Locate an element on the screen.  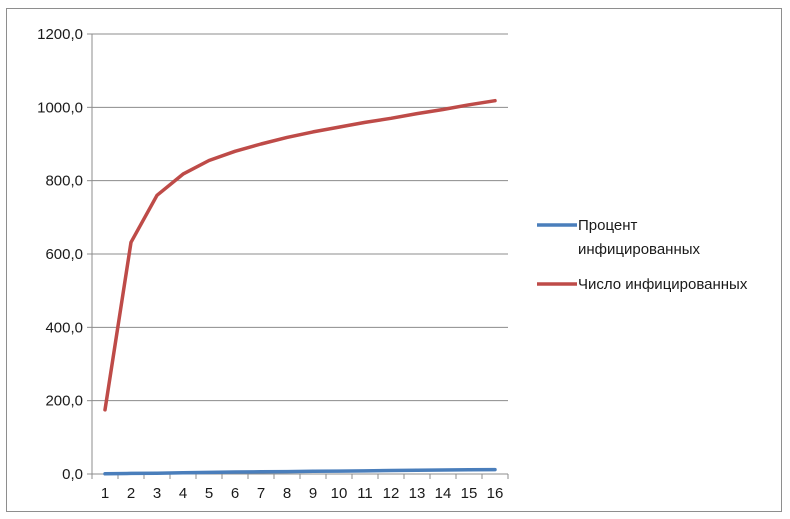
x-tick-label: 3 is located at coordinates (157, 493).